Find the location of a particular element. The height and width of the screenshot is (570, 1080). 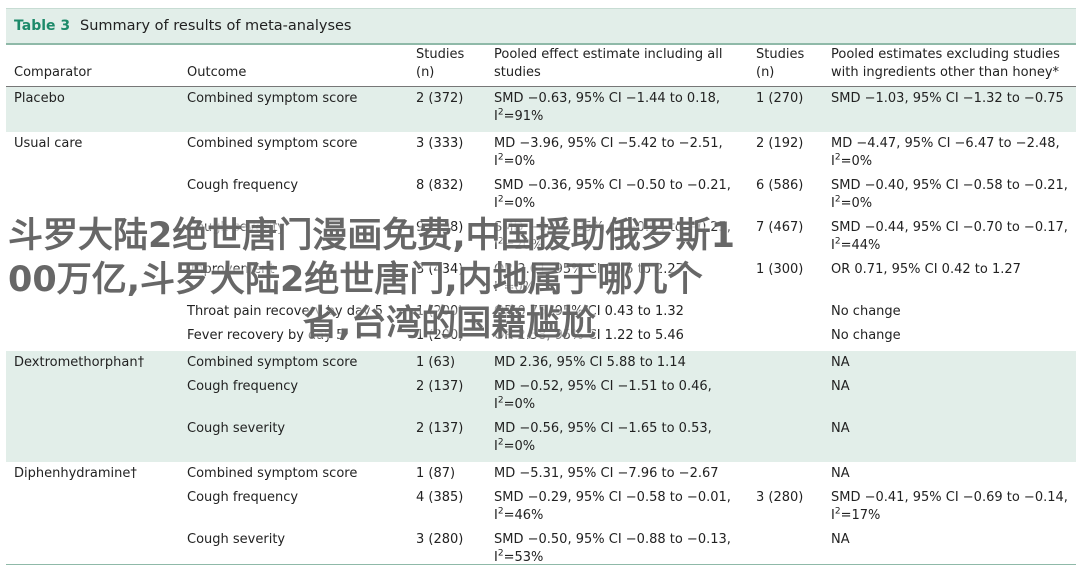

cell-outcome: Improvement is located at coordinates (231, 269).